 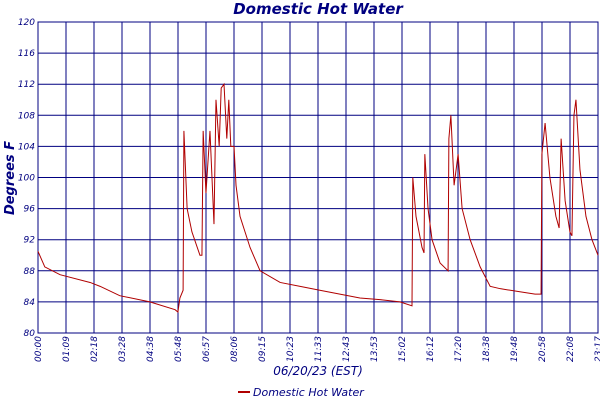 I want to click on legend-label: Domestic Hot Water, so click(x=309, y=392).